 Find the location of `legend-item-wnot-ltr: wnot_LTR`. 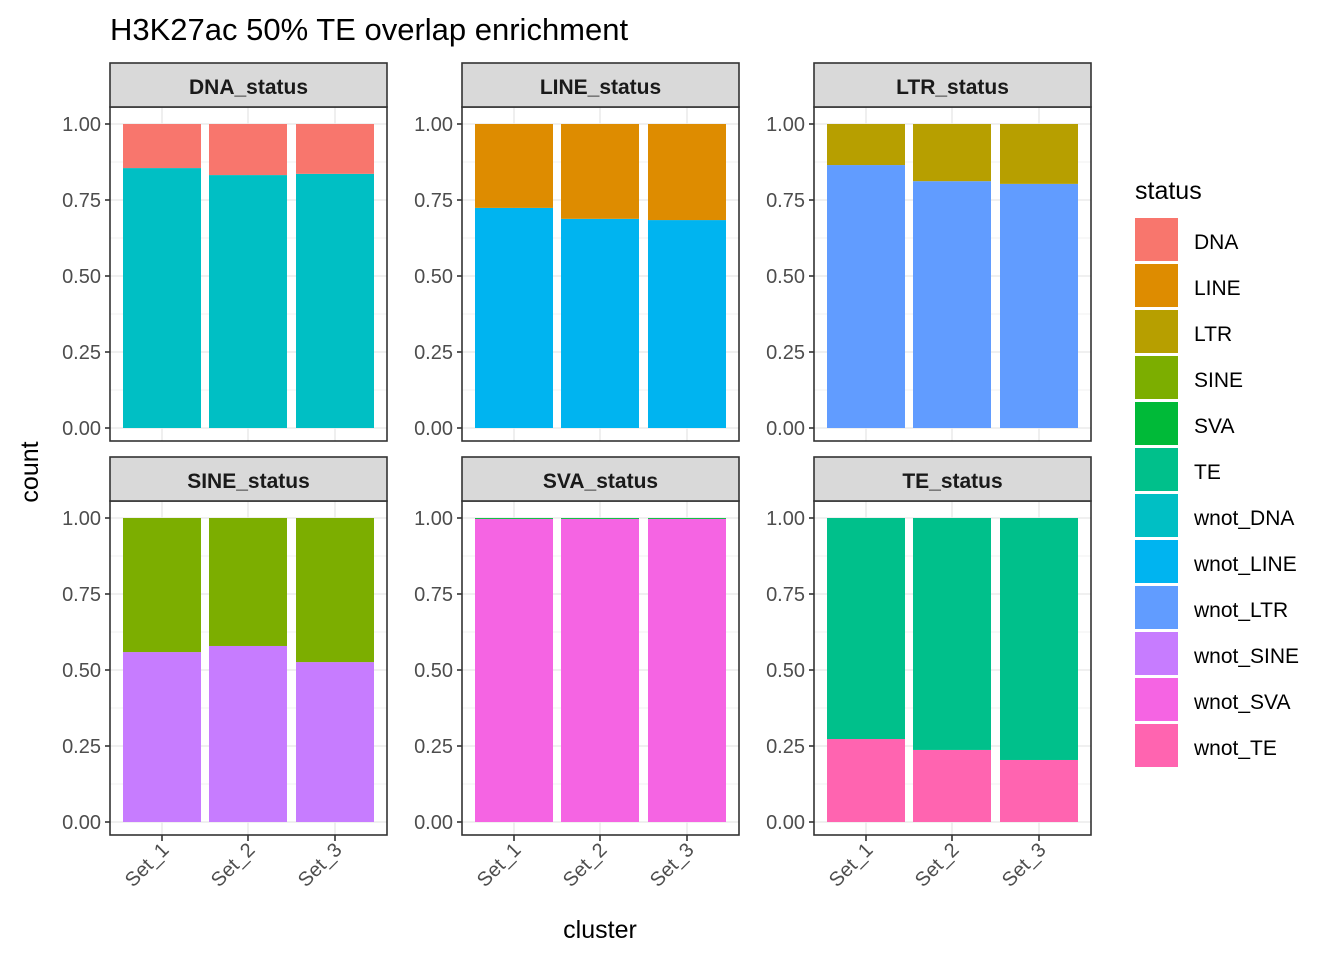

legend-item-wnot-ltr: wnot_LTR is located at coordinates (1211, 607).